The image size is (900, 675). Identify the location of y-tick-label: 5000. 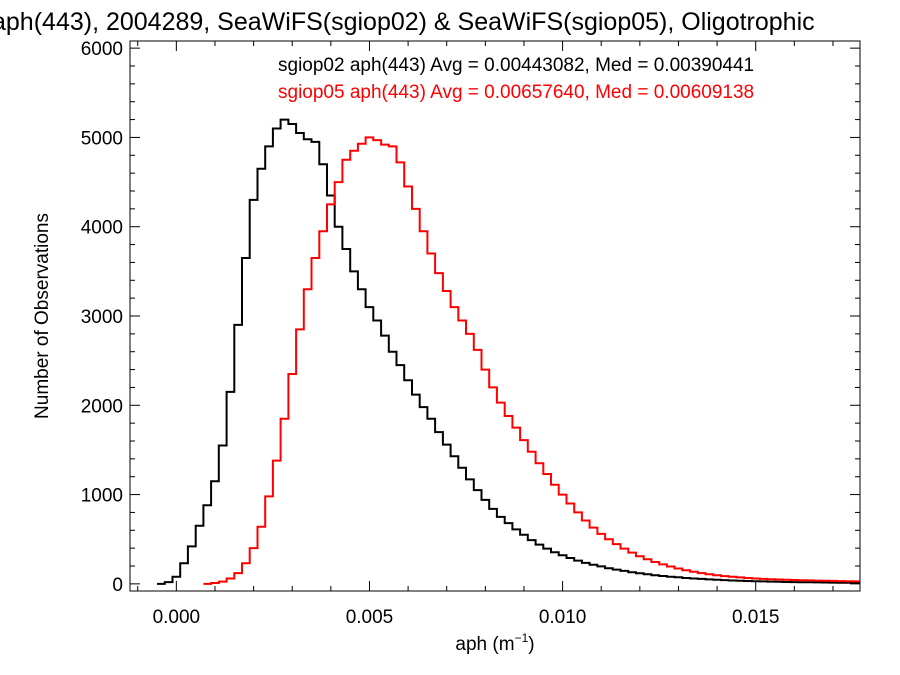
(102, 138).